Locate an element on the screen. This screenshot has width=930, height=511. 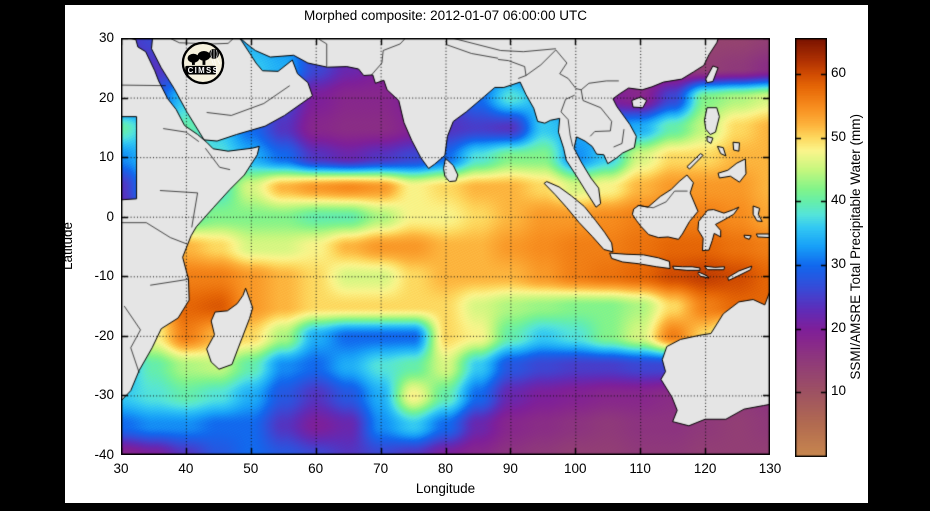
y-tick-label: -10 is located at coordinates (104, 276).